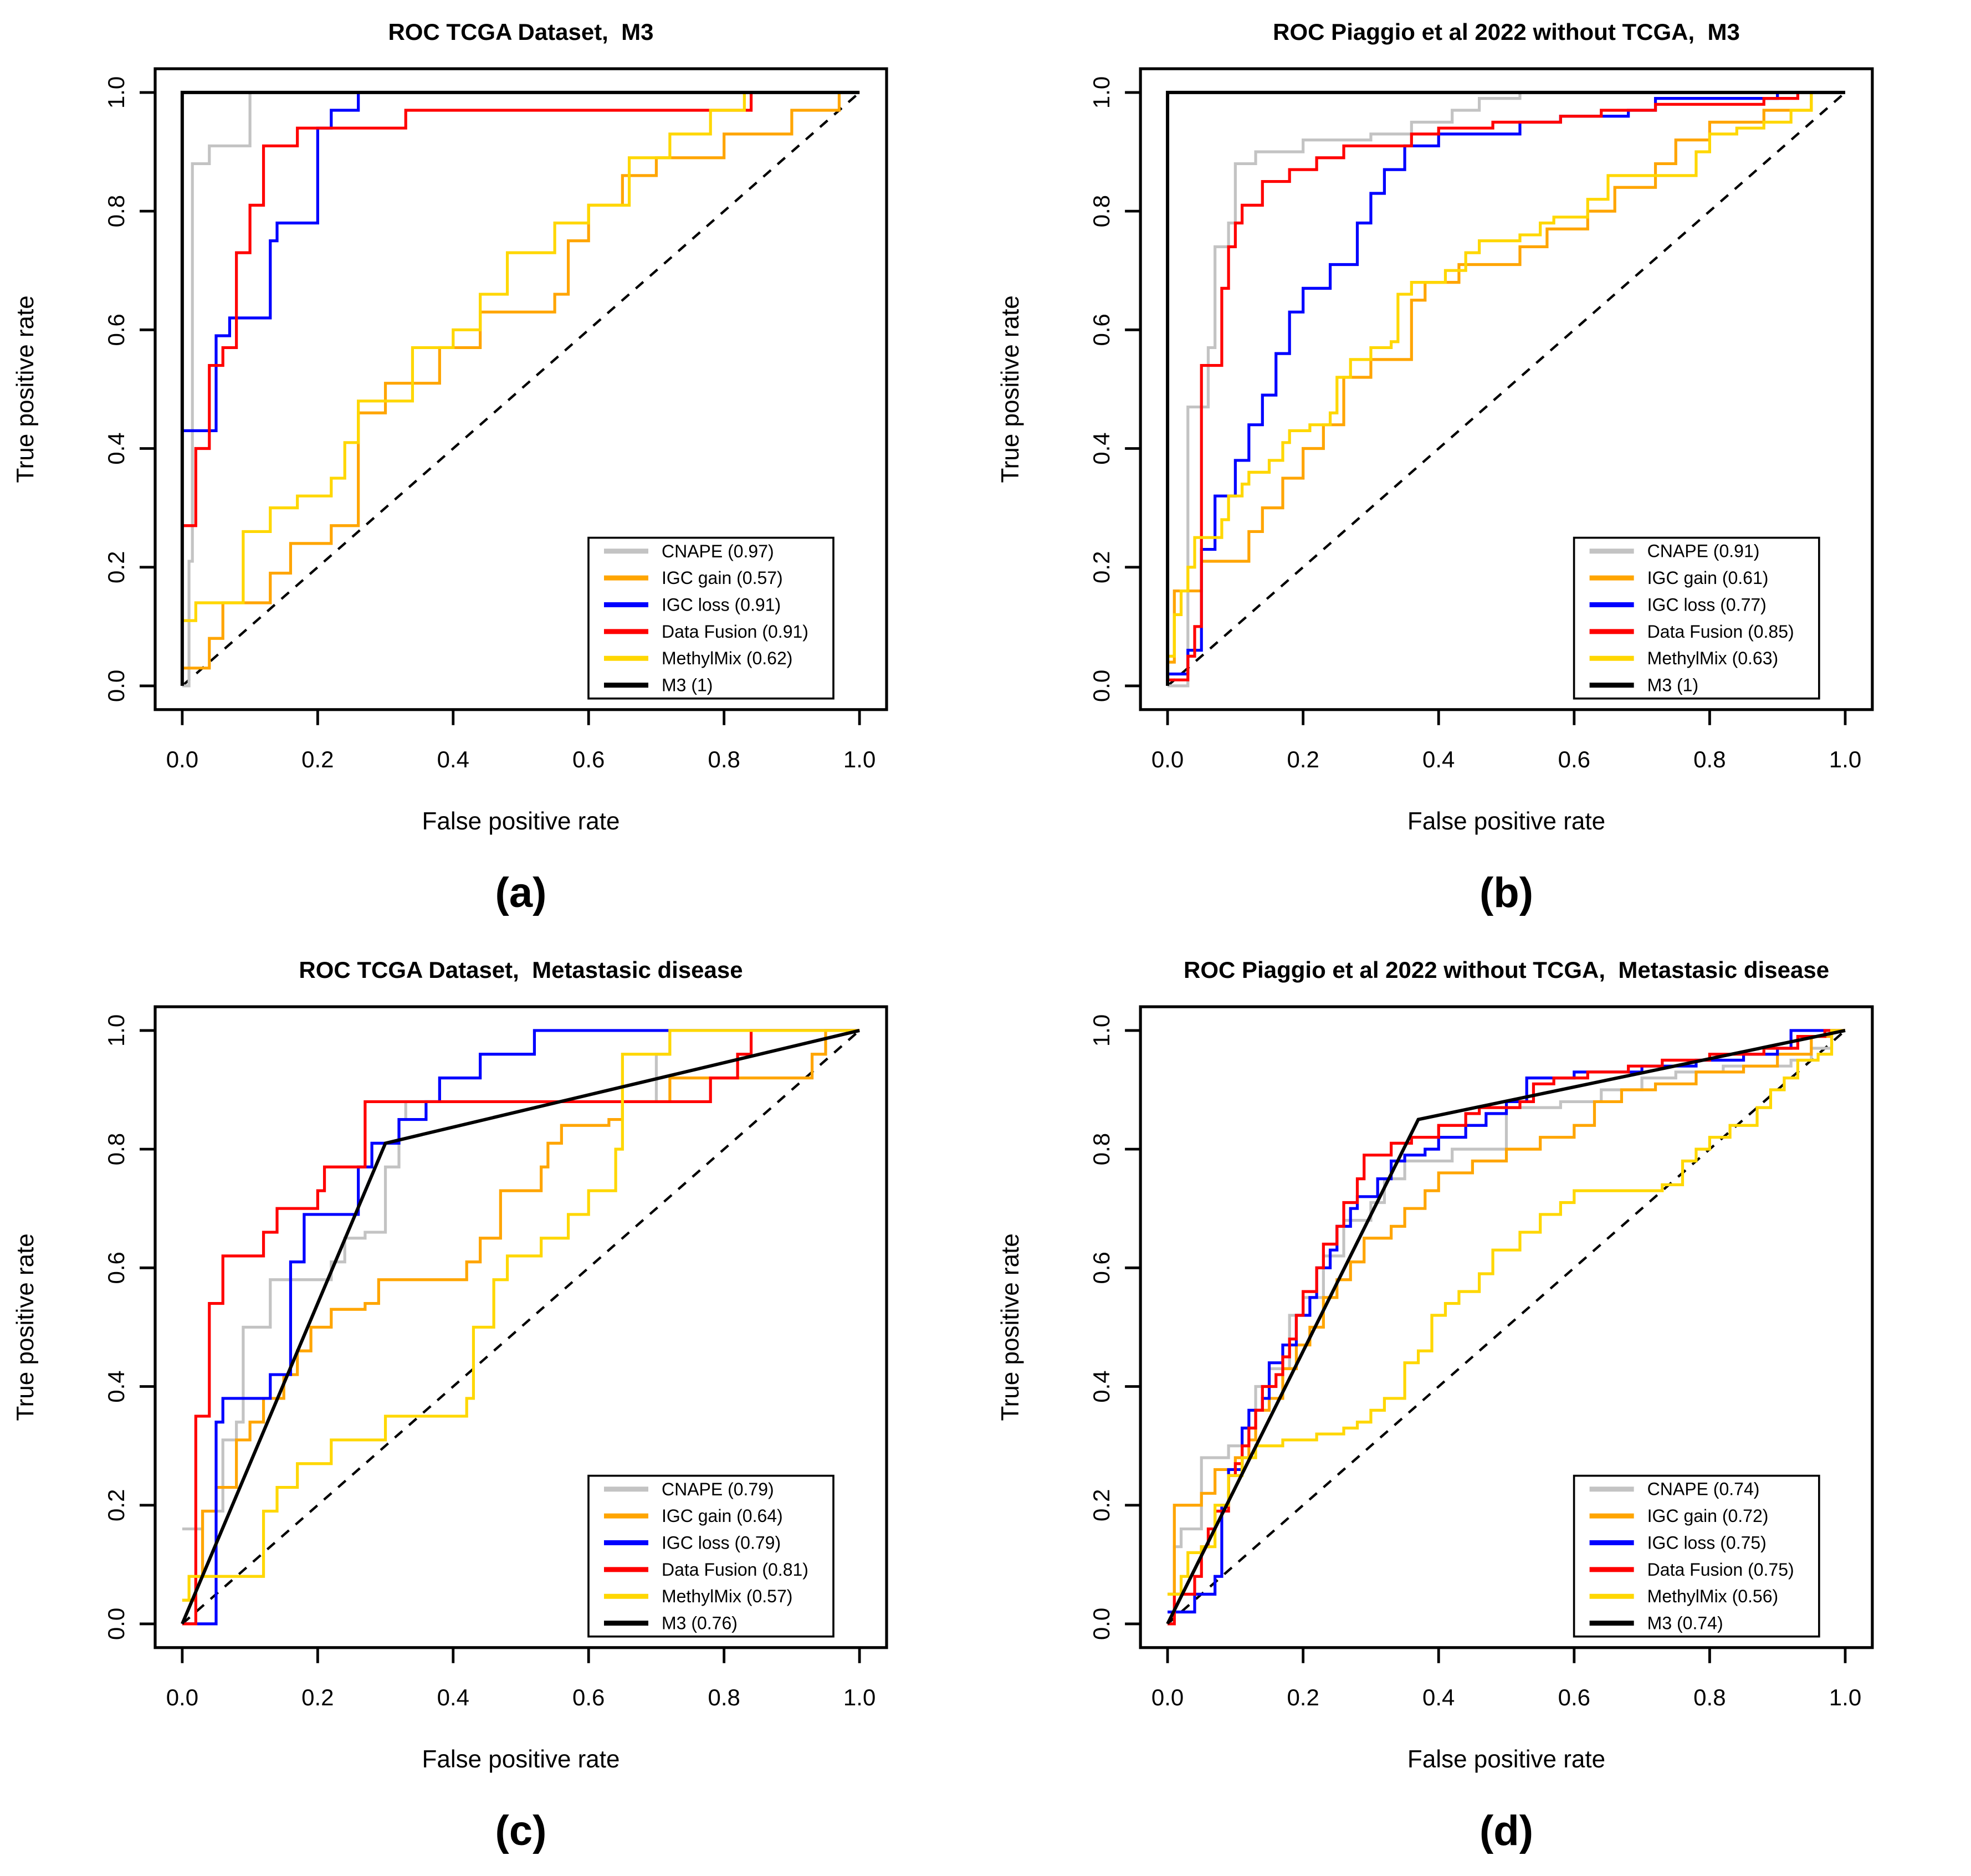 The height and width of the screenshot is (1876, 1971). What do you see at coordinates (1506, 1831) in the screenshot?
I see `panel-sublabel: (d)` at bounding box center [1506, 1831].